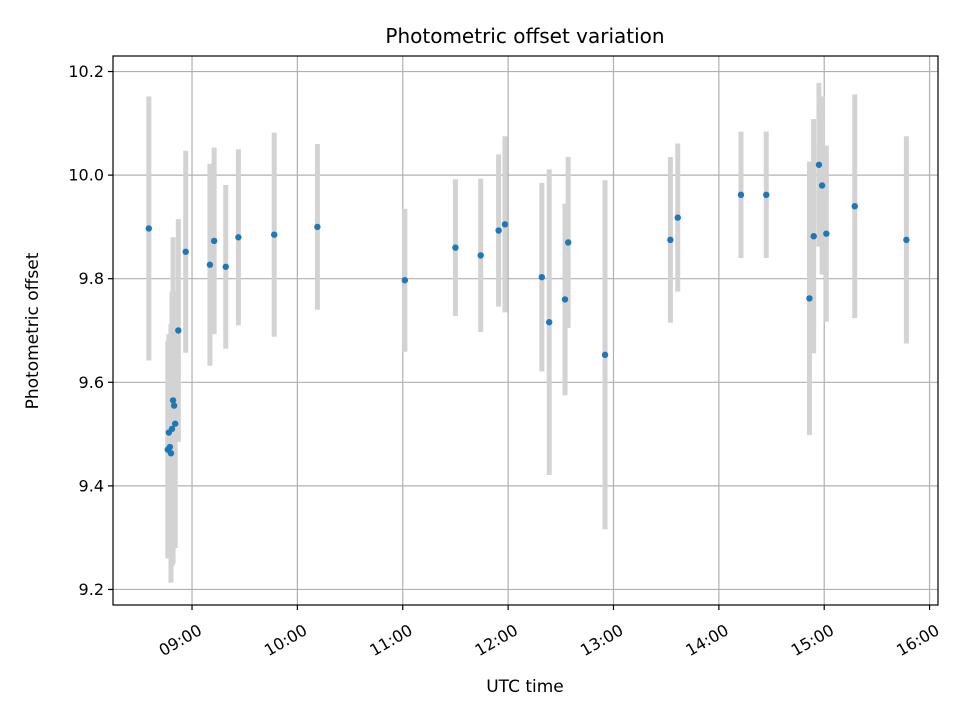  I want to click on y-tick-label: 9.4, so click(91, 485).